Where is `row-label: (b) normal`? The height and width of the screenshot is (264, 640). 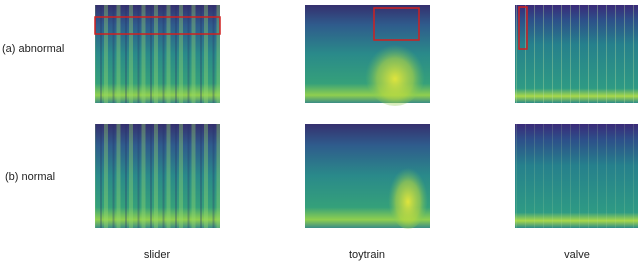 row-label: (b) normal is located at coordinates (30, 177).